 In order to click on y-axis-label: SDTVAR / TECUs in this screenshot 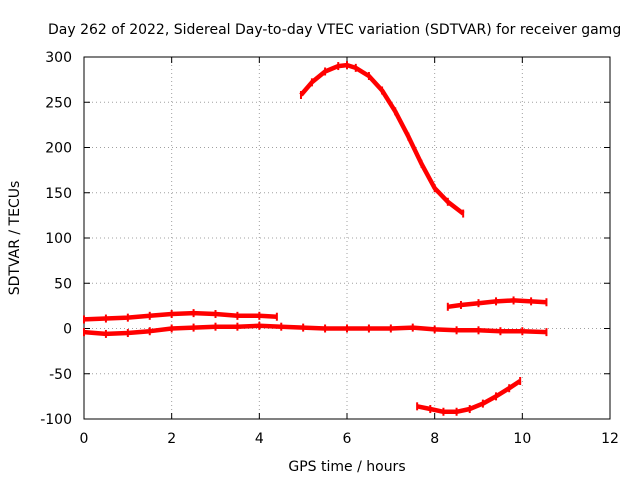, I will do `click(15, 238)`.